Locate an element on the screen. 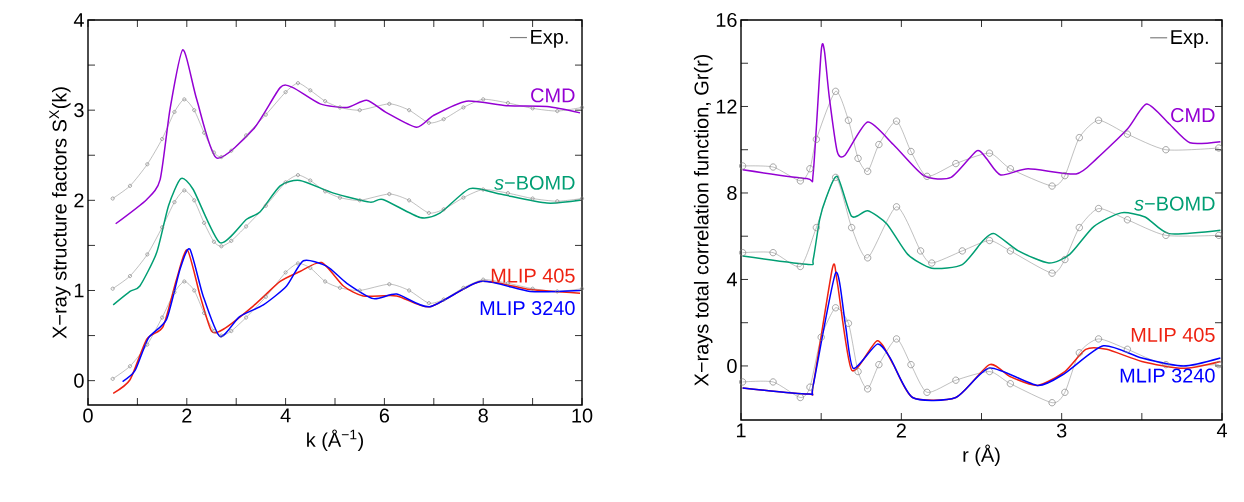  x-tick-label: 8 is located at coordinates (483, 415).